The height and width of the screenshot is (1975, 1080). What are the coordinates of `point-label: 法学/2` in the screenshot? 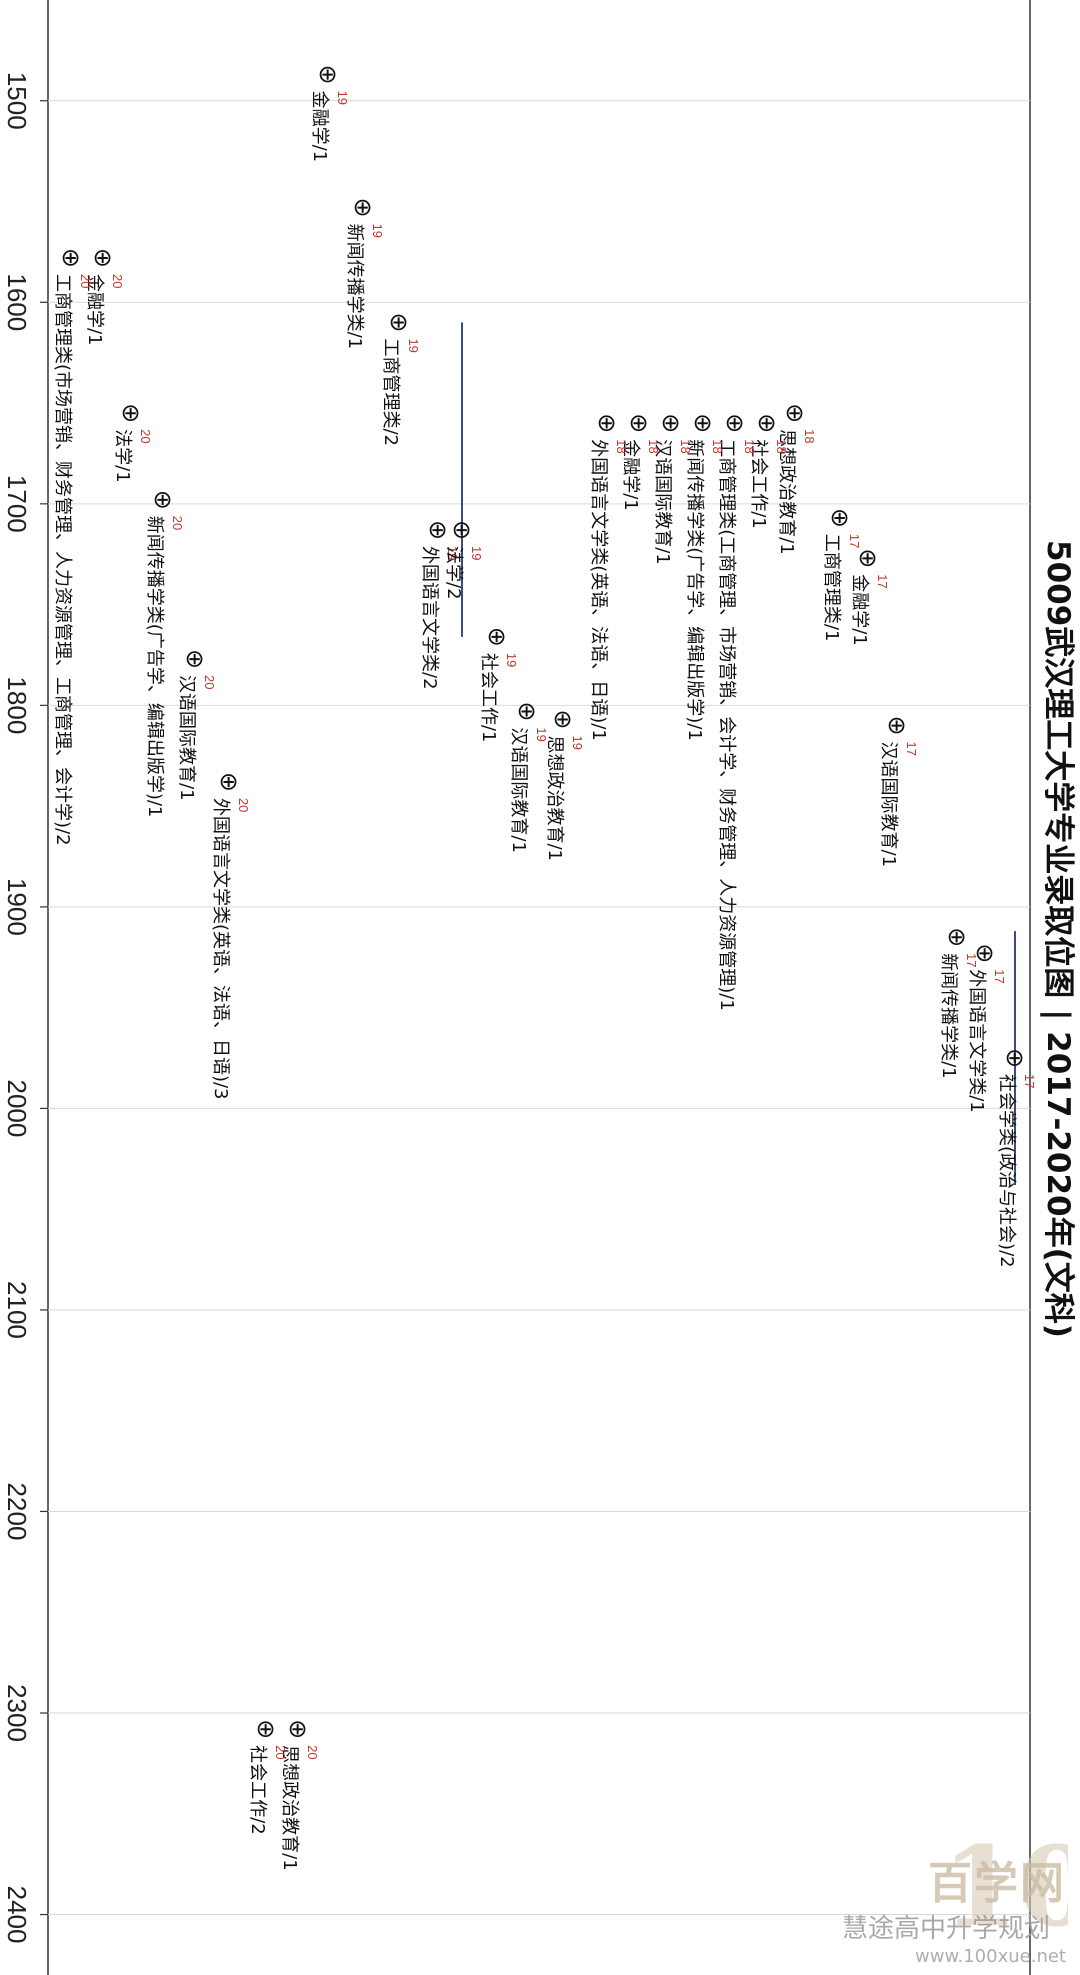 It's located at (453, 573).